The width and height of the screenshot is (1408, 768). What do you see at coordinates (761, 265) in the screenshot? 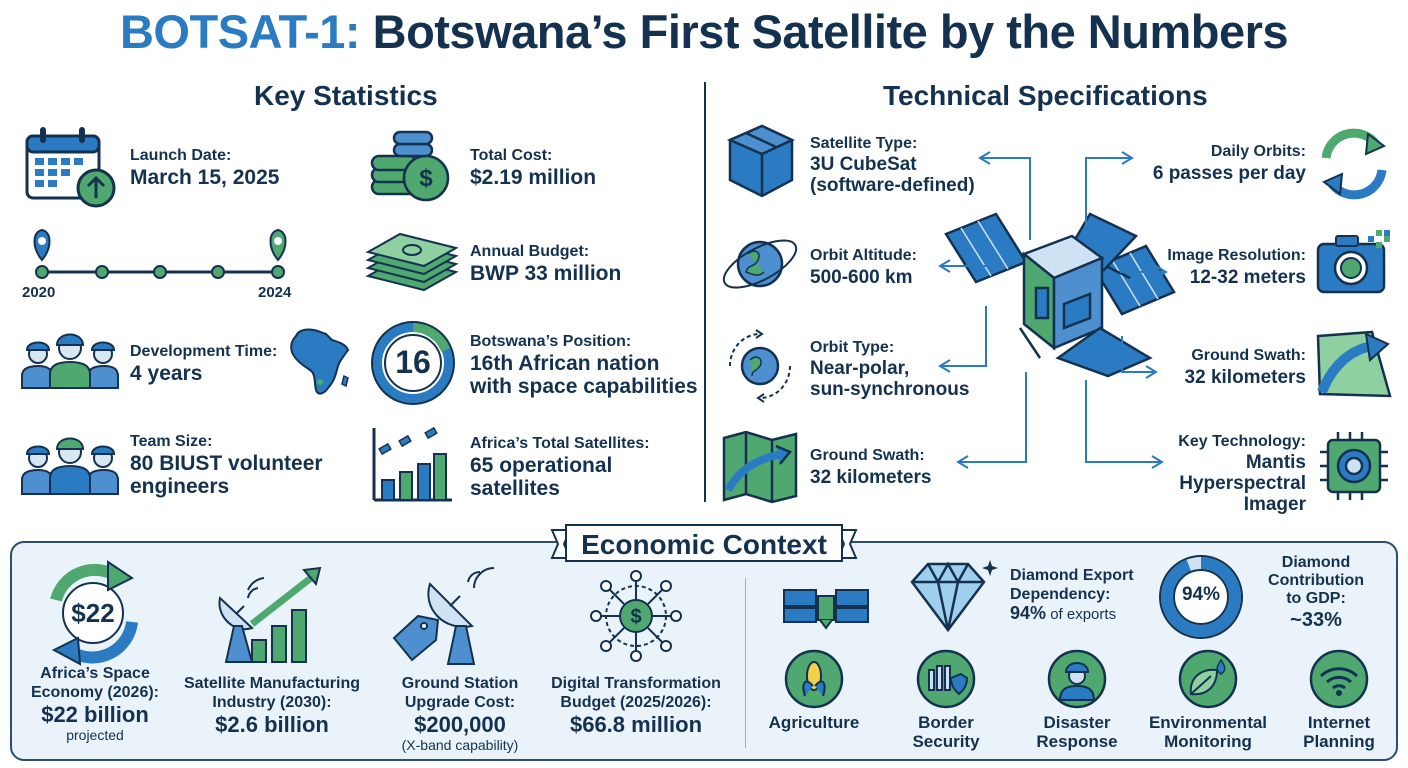
I see `orbit-globe-icon` at bounding box center [761, 265].